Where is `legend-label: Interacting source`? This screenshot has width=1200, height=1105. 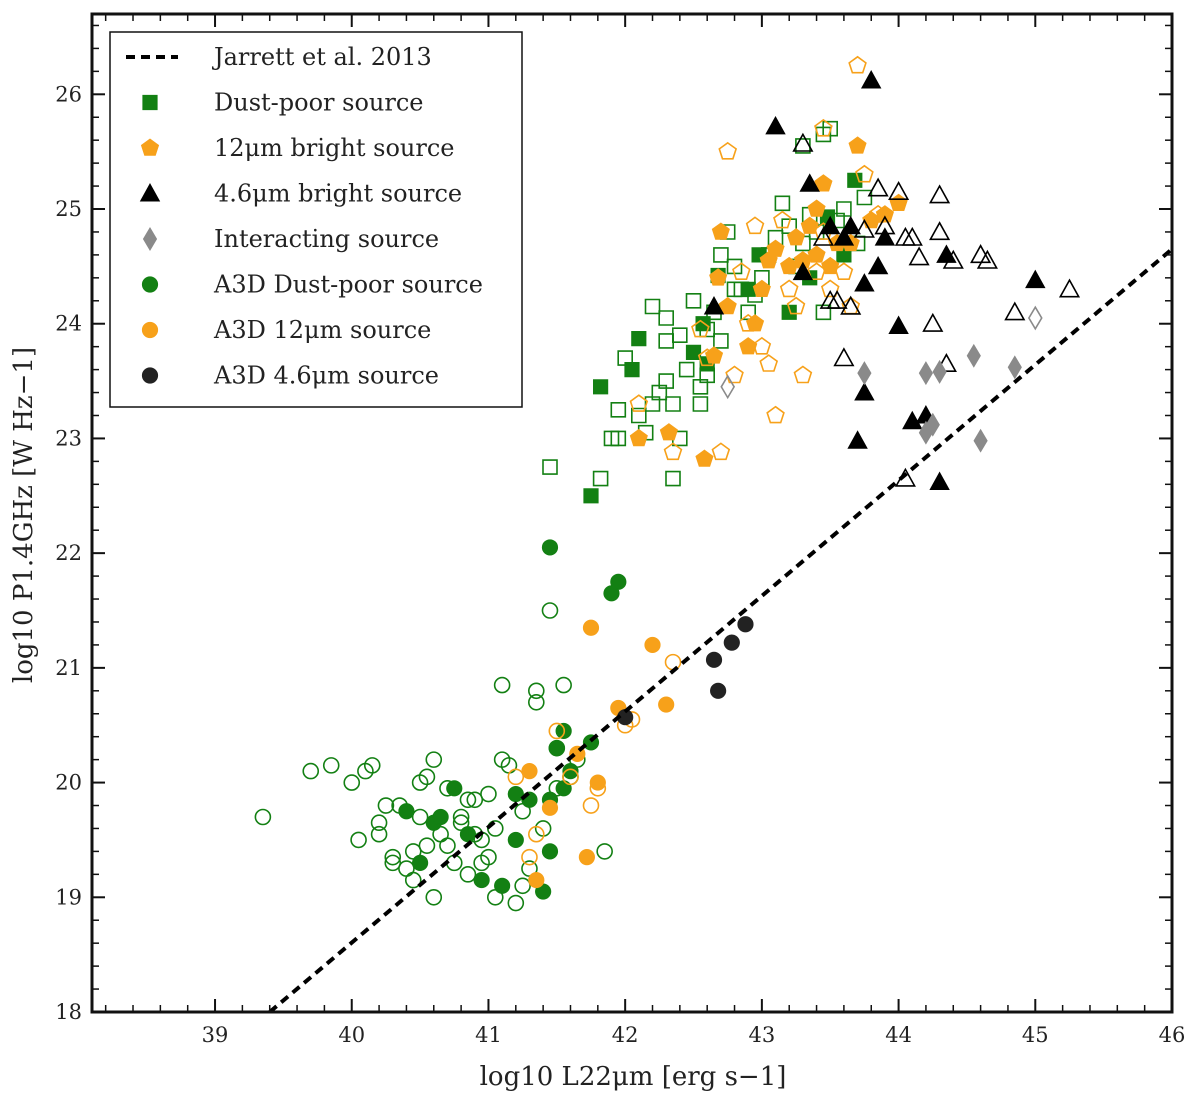 legend-label: Interacting source is located at coordinates (326, 239).